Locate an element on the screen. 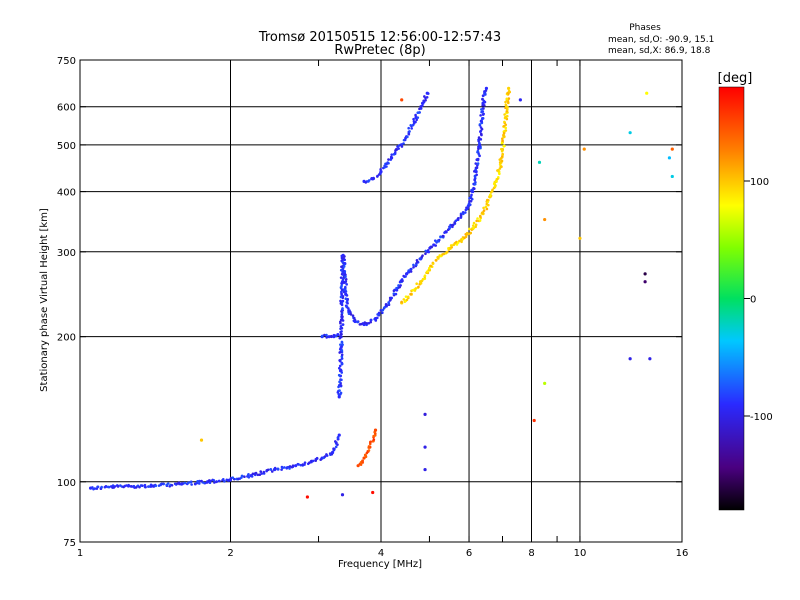  colorbar-tick-label: 100 is located at coordinates (759, 182).